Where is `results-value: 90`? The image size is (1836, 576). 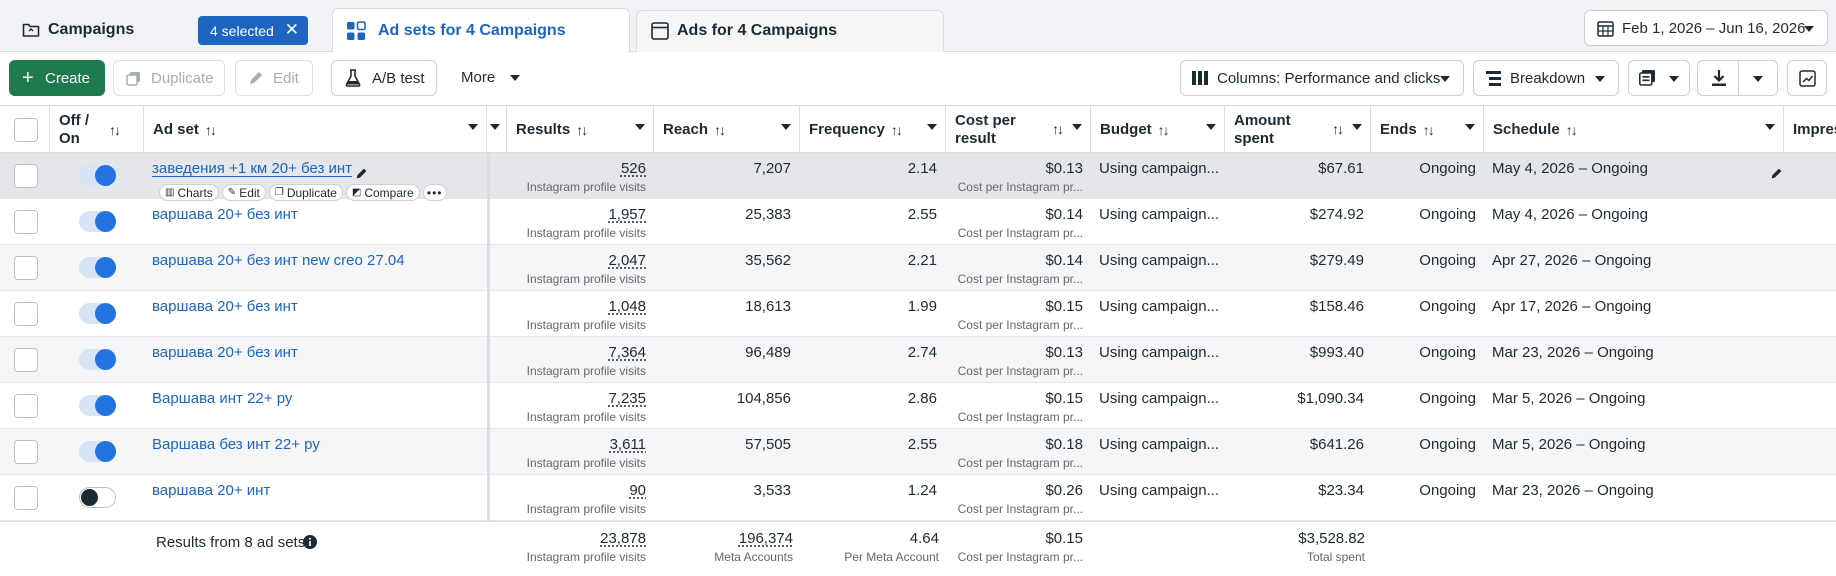 results-value: 90 is located at coordinates (637, 490).